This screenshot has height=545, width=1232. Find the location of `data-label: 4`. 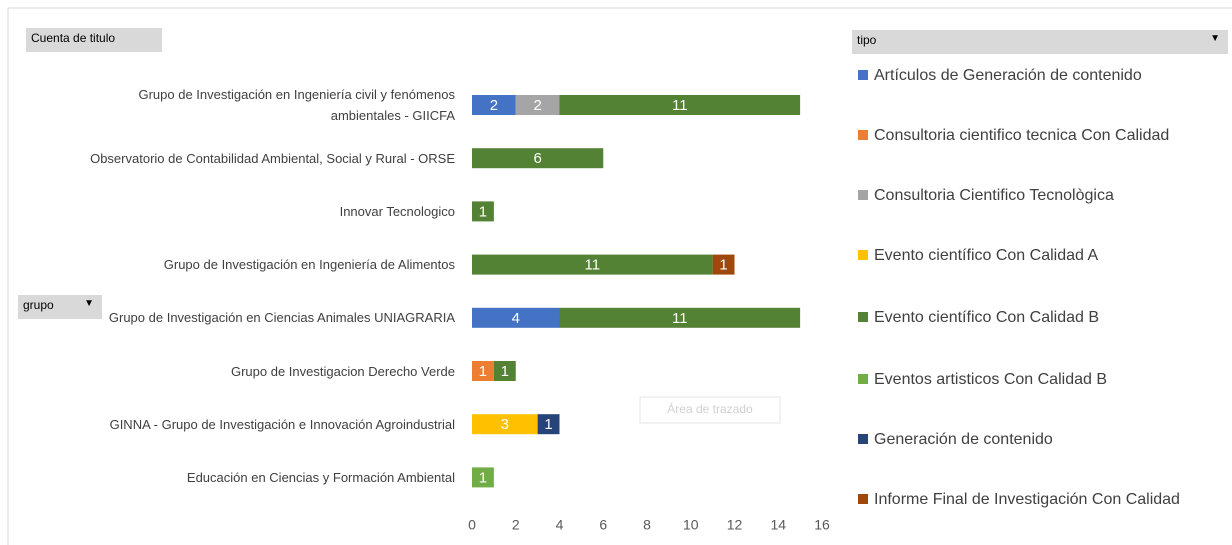

data-label: 4 is located at coordinates (516, 318).